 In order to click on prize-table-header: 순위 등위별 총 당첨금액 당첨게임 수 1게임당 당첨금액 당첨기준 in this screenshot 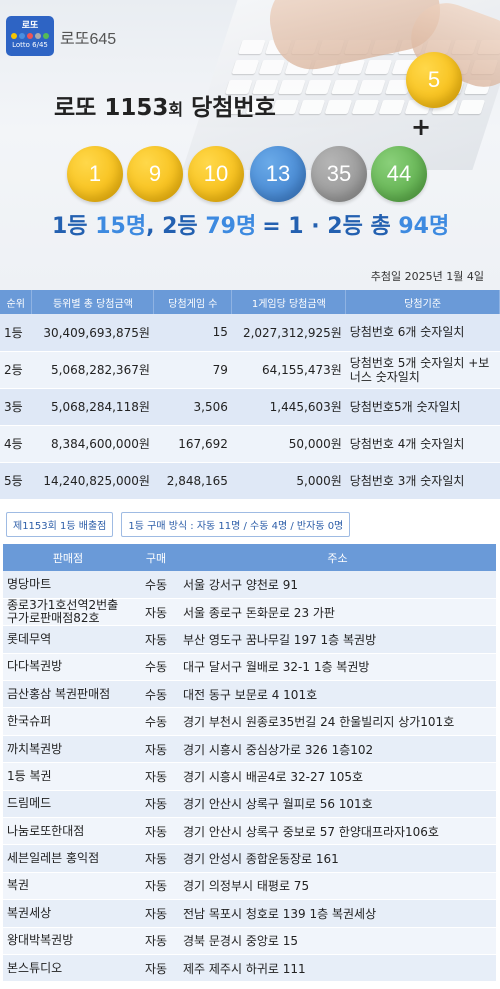, I will do `click(250, 302)`.